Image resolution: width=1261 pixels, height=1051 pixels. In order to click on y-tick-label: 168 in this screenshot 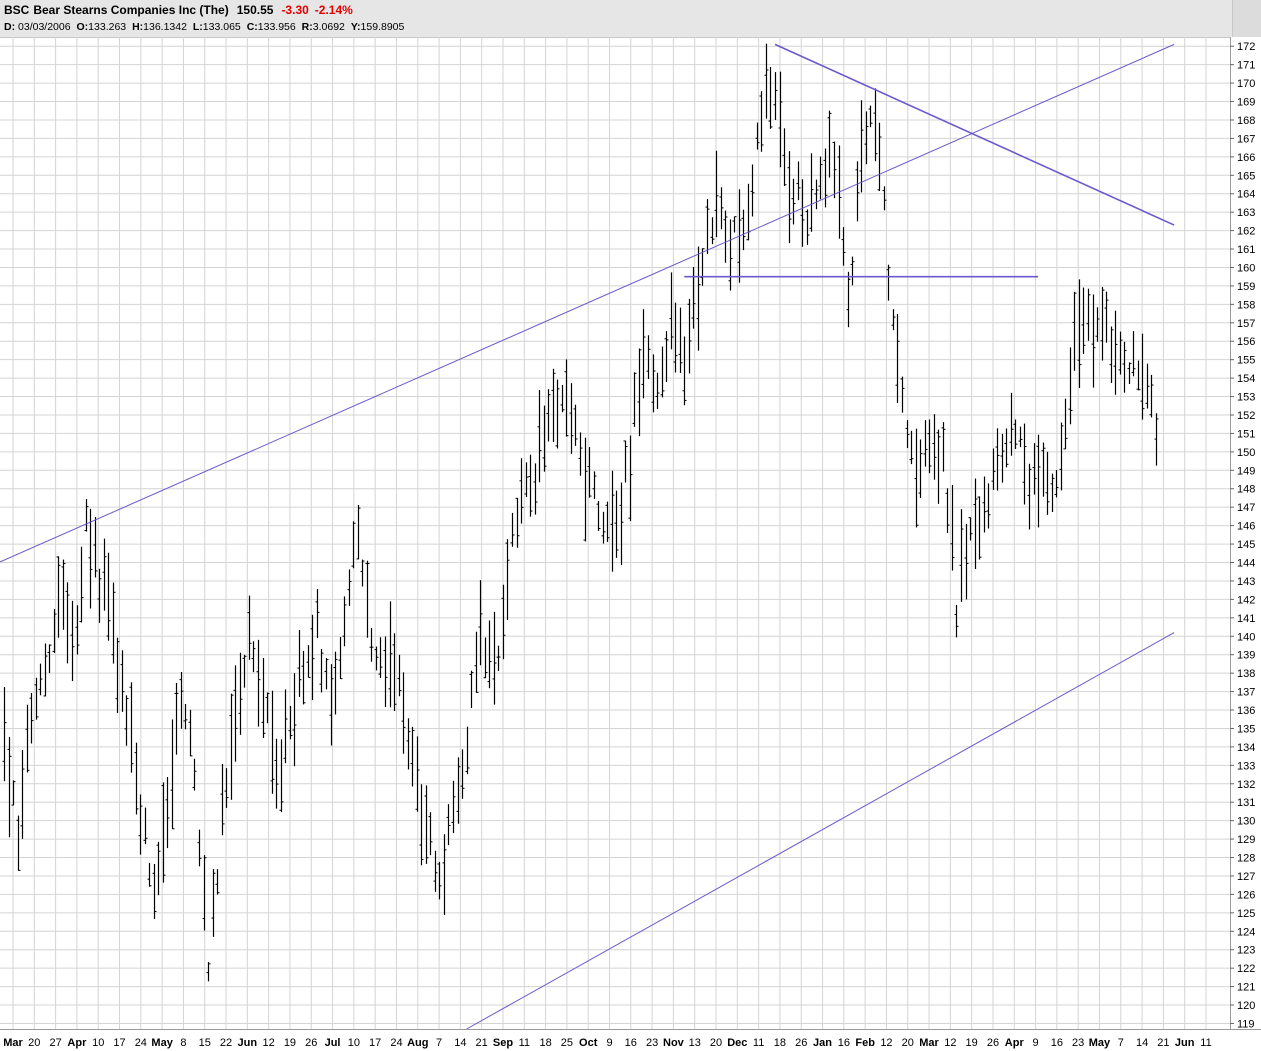, I will do `click(1246, 121)`.